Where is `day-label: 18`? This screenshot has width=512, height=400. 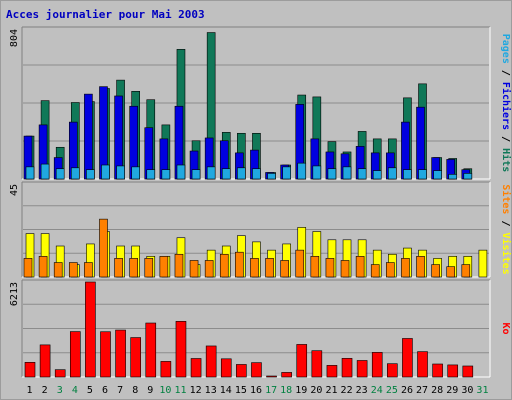
day-label: 18 is located at coordinates (286, 390).